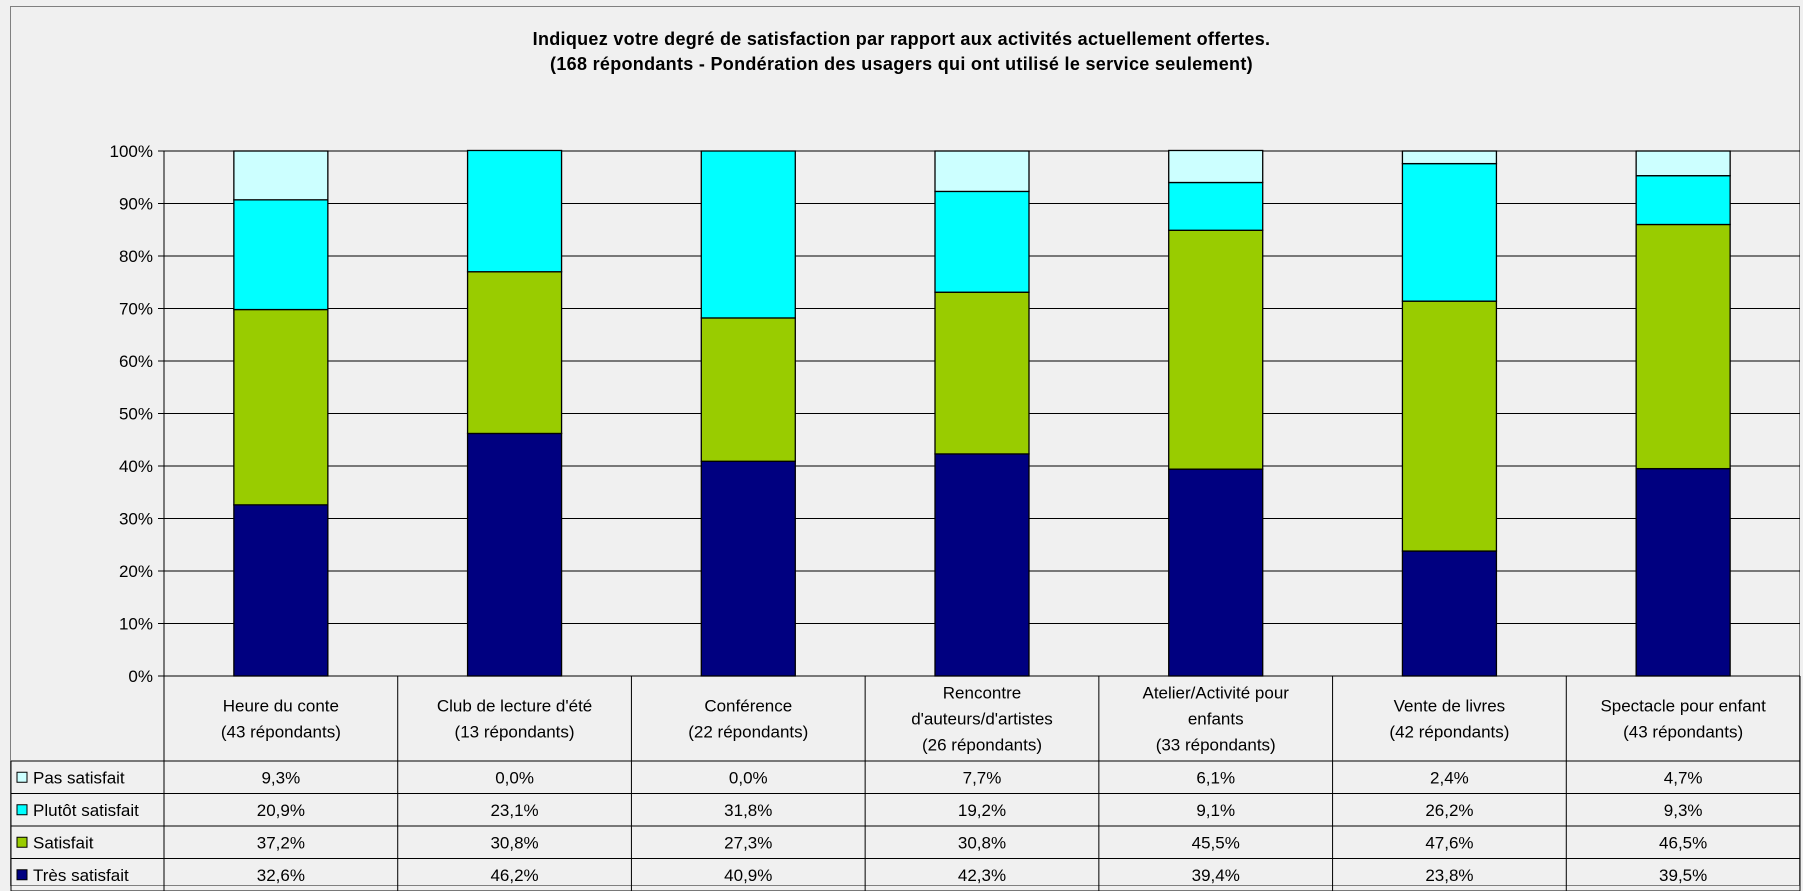 This screenshot has width=1803, height=891. I want to click on category-label: Vente de livres, so click(1450, 706).